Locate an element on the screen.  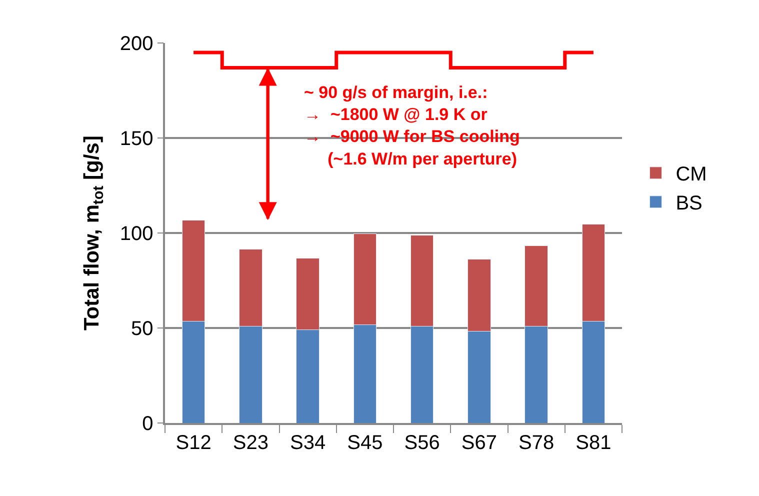
y-tick-label: 100 is located at coordinates (137, 234).